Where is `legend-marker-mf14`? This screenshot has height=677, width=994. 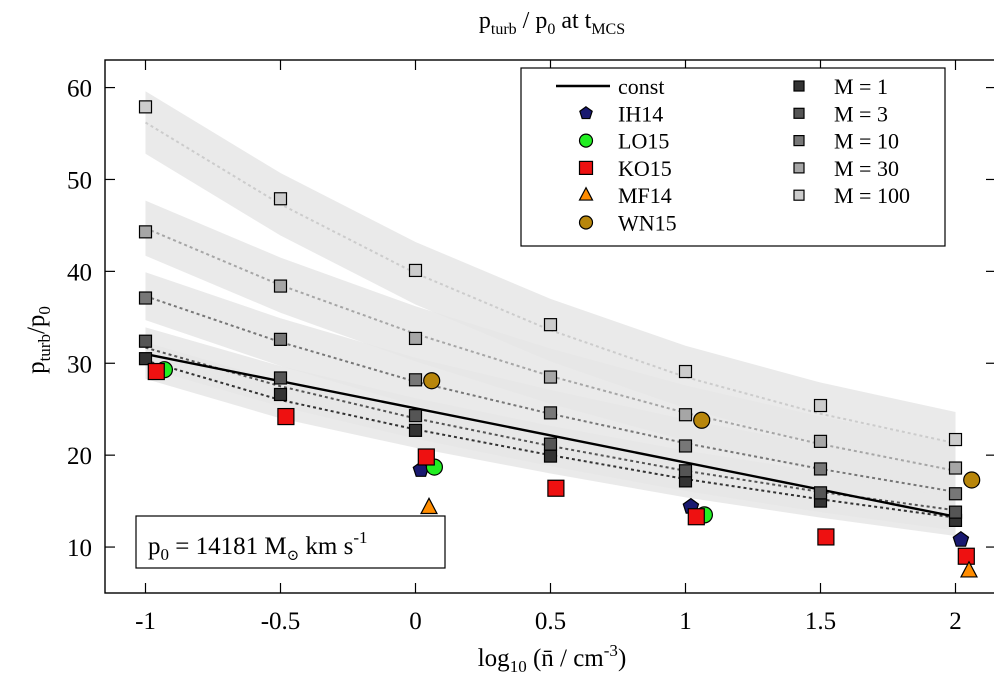
legend-marker-mf14 is located at coordinates (586, 193).